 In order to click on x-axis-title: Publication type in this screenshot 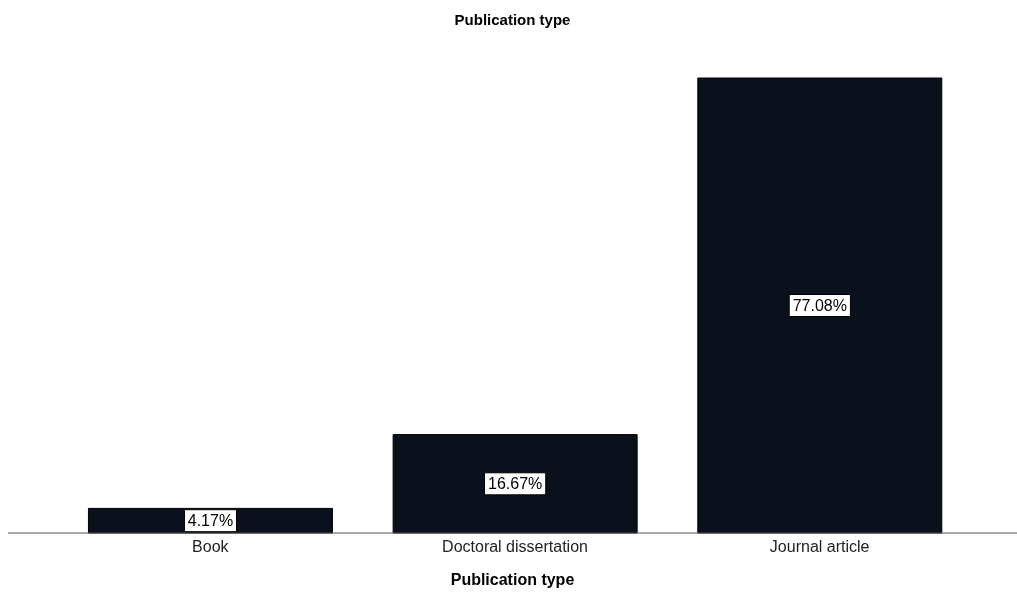, I will do `click(512, 580)`.